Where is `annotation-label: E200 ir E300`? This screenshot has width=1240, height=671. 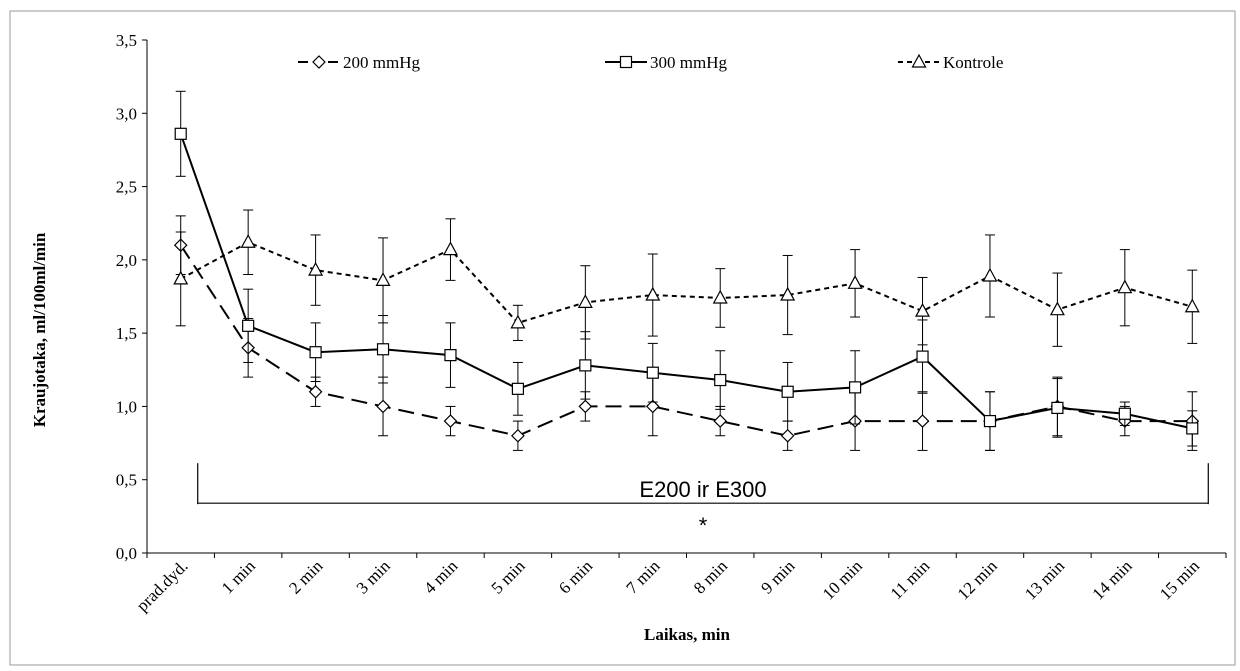
annotation-label: E200 ir E300 is located at coordinates (702, 489).